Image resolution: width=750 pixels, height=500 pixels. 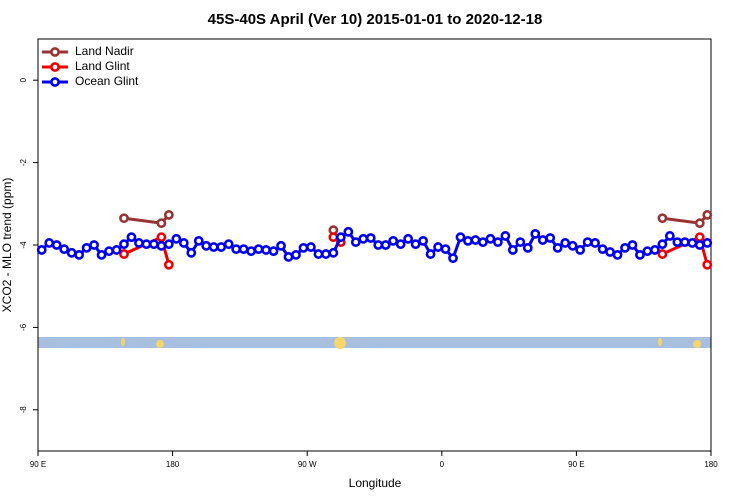 What do you see at coordinates (7, 245) in the screenshot?
I see `y-axis-label: XCO2 - MLO trend (ppm)` at bounding box center [7, 245].